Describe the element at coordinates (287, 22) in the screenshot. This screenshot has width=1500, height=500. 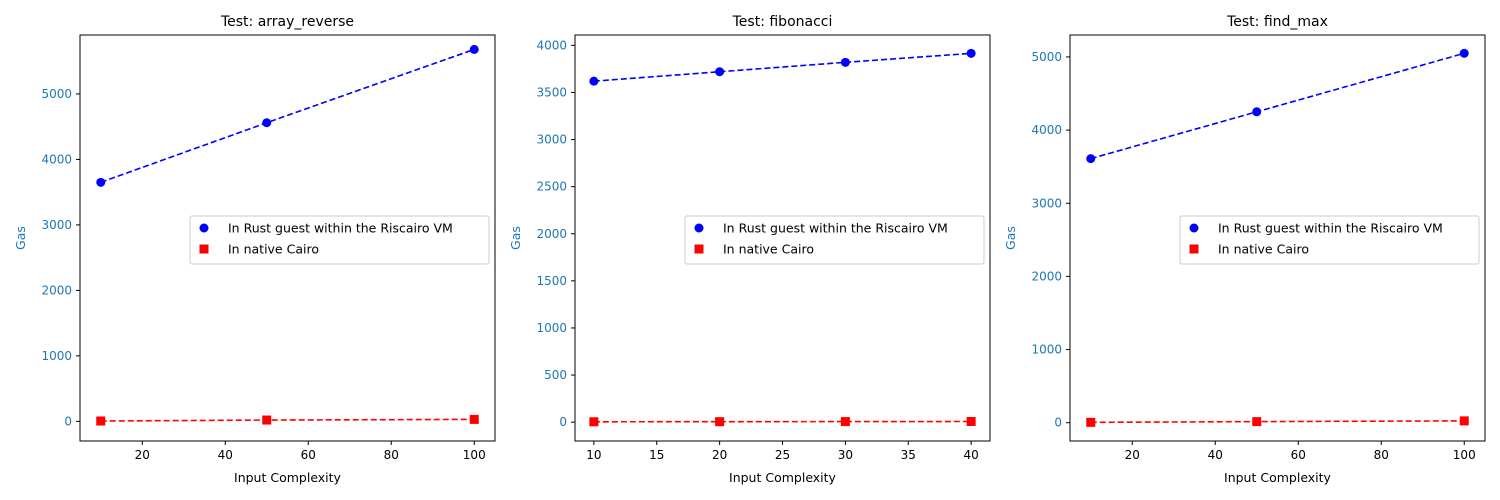
I see `chart-title: Test: array_reverse` at that location.